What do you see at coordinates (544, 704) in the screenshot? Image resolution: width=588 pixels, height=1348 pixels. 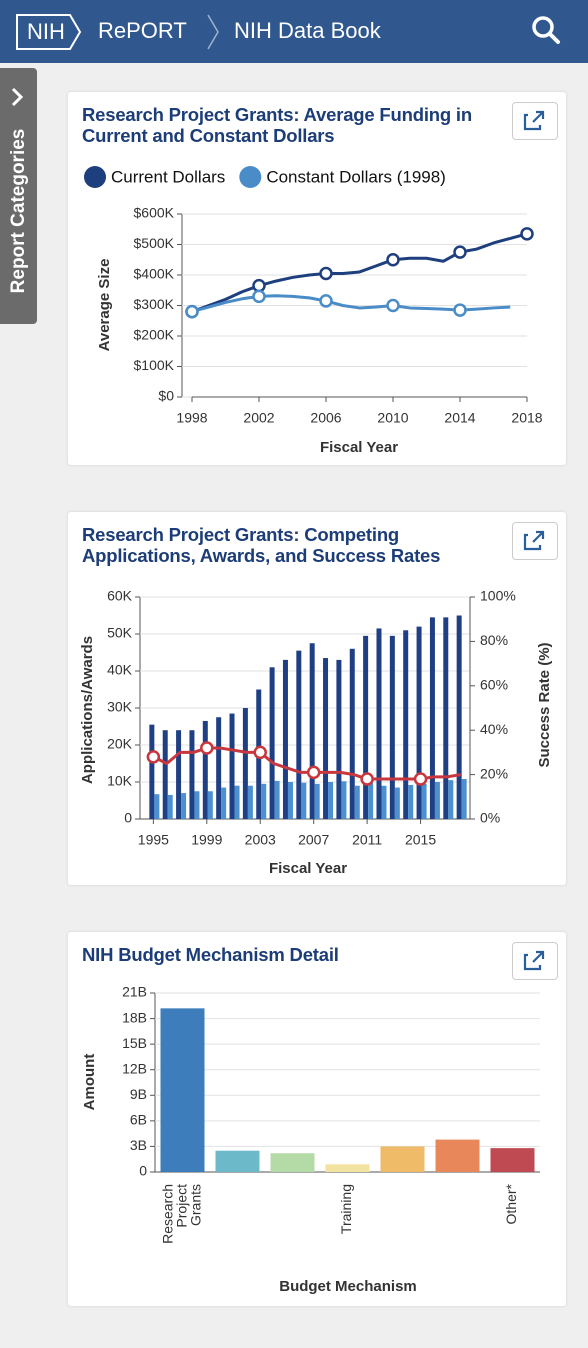 I see `axis-title: Success Rate (%)` at bounding box center [544, 704].